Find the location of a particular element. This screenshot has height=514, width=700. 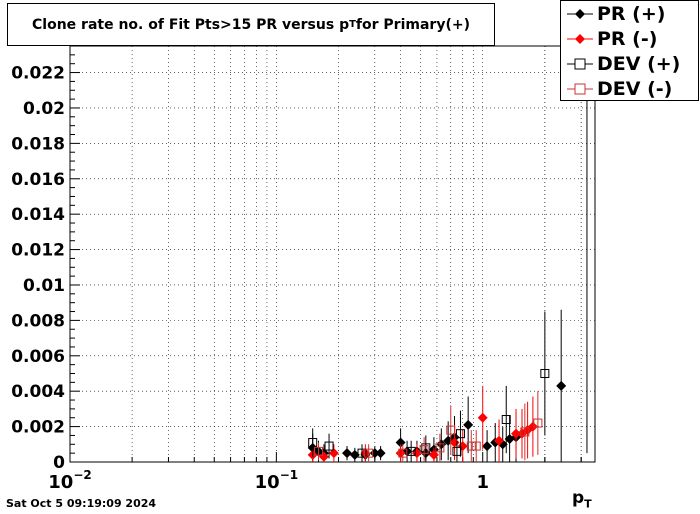

x-tick-label: 10⁻¹ is located at coordinates (276, 480).